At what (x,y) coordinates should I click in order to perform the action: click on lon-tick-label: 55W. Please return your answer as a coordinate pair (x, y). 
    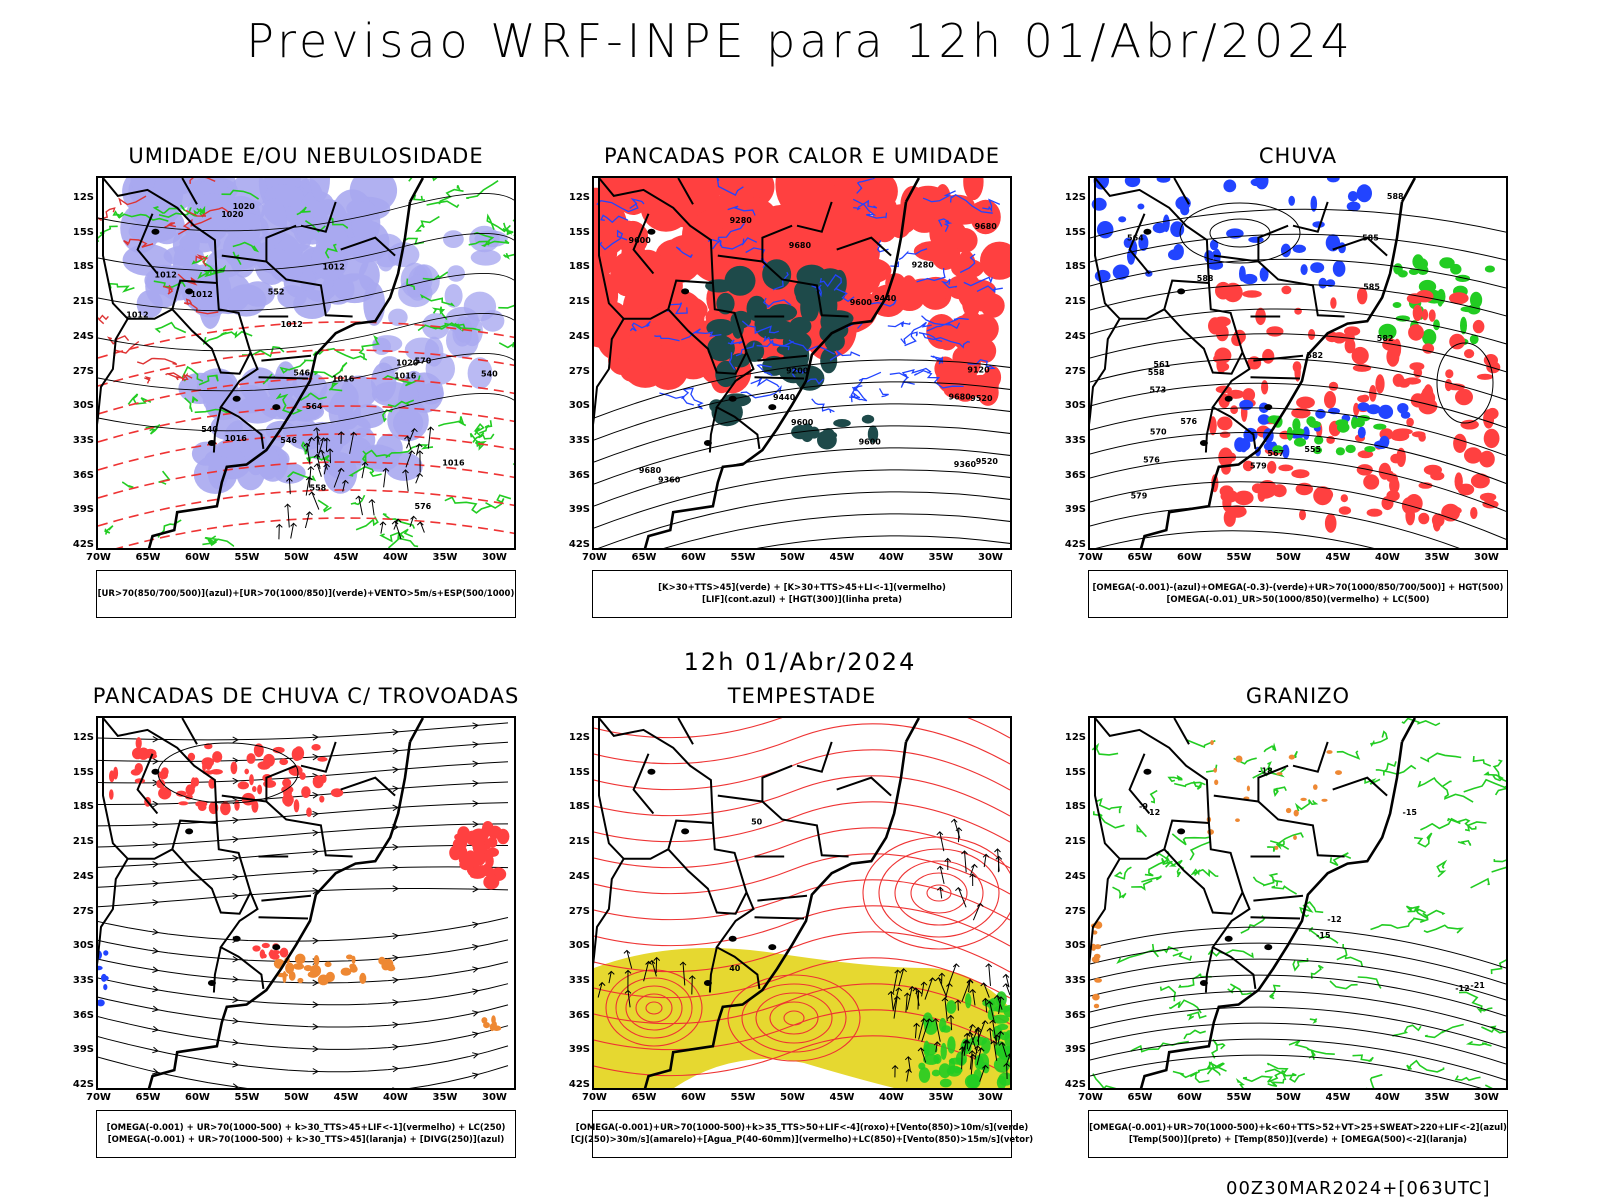
    Looking at the image, I should click on (743, 557).